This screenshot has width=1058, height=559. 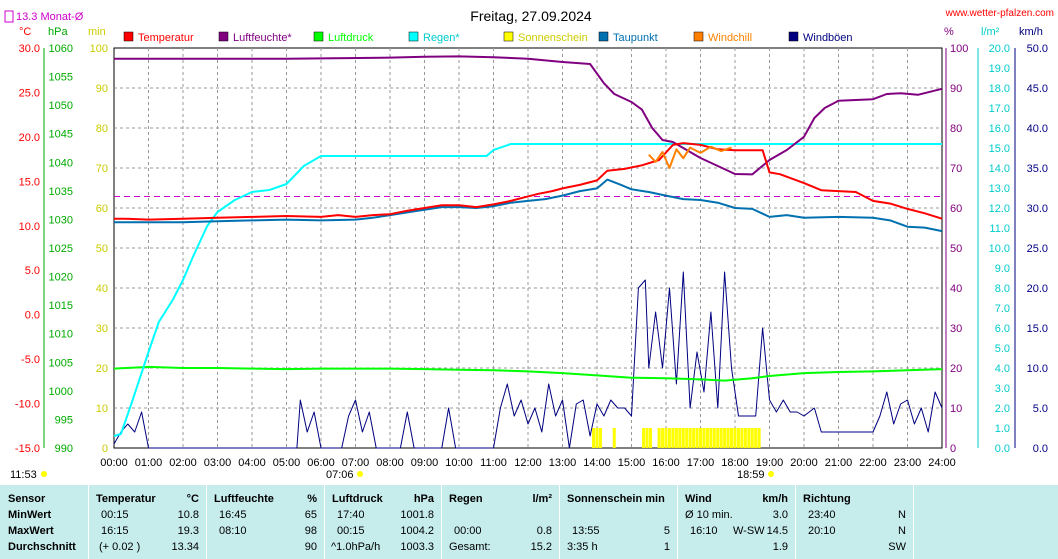 What do you see at coordinates (42, 547) in the screenshot?
I see `stats-row-label: Durchschnitt` at bounding box center [42, 547].